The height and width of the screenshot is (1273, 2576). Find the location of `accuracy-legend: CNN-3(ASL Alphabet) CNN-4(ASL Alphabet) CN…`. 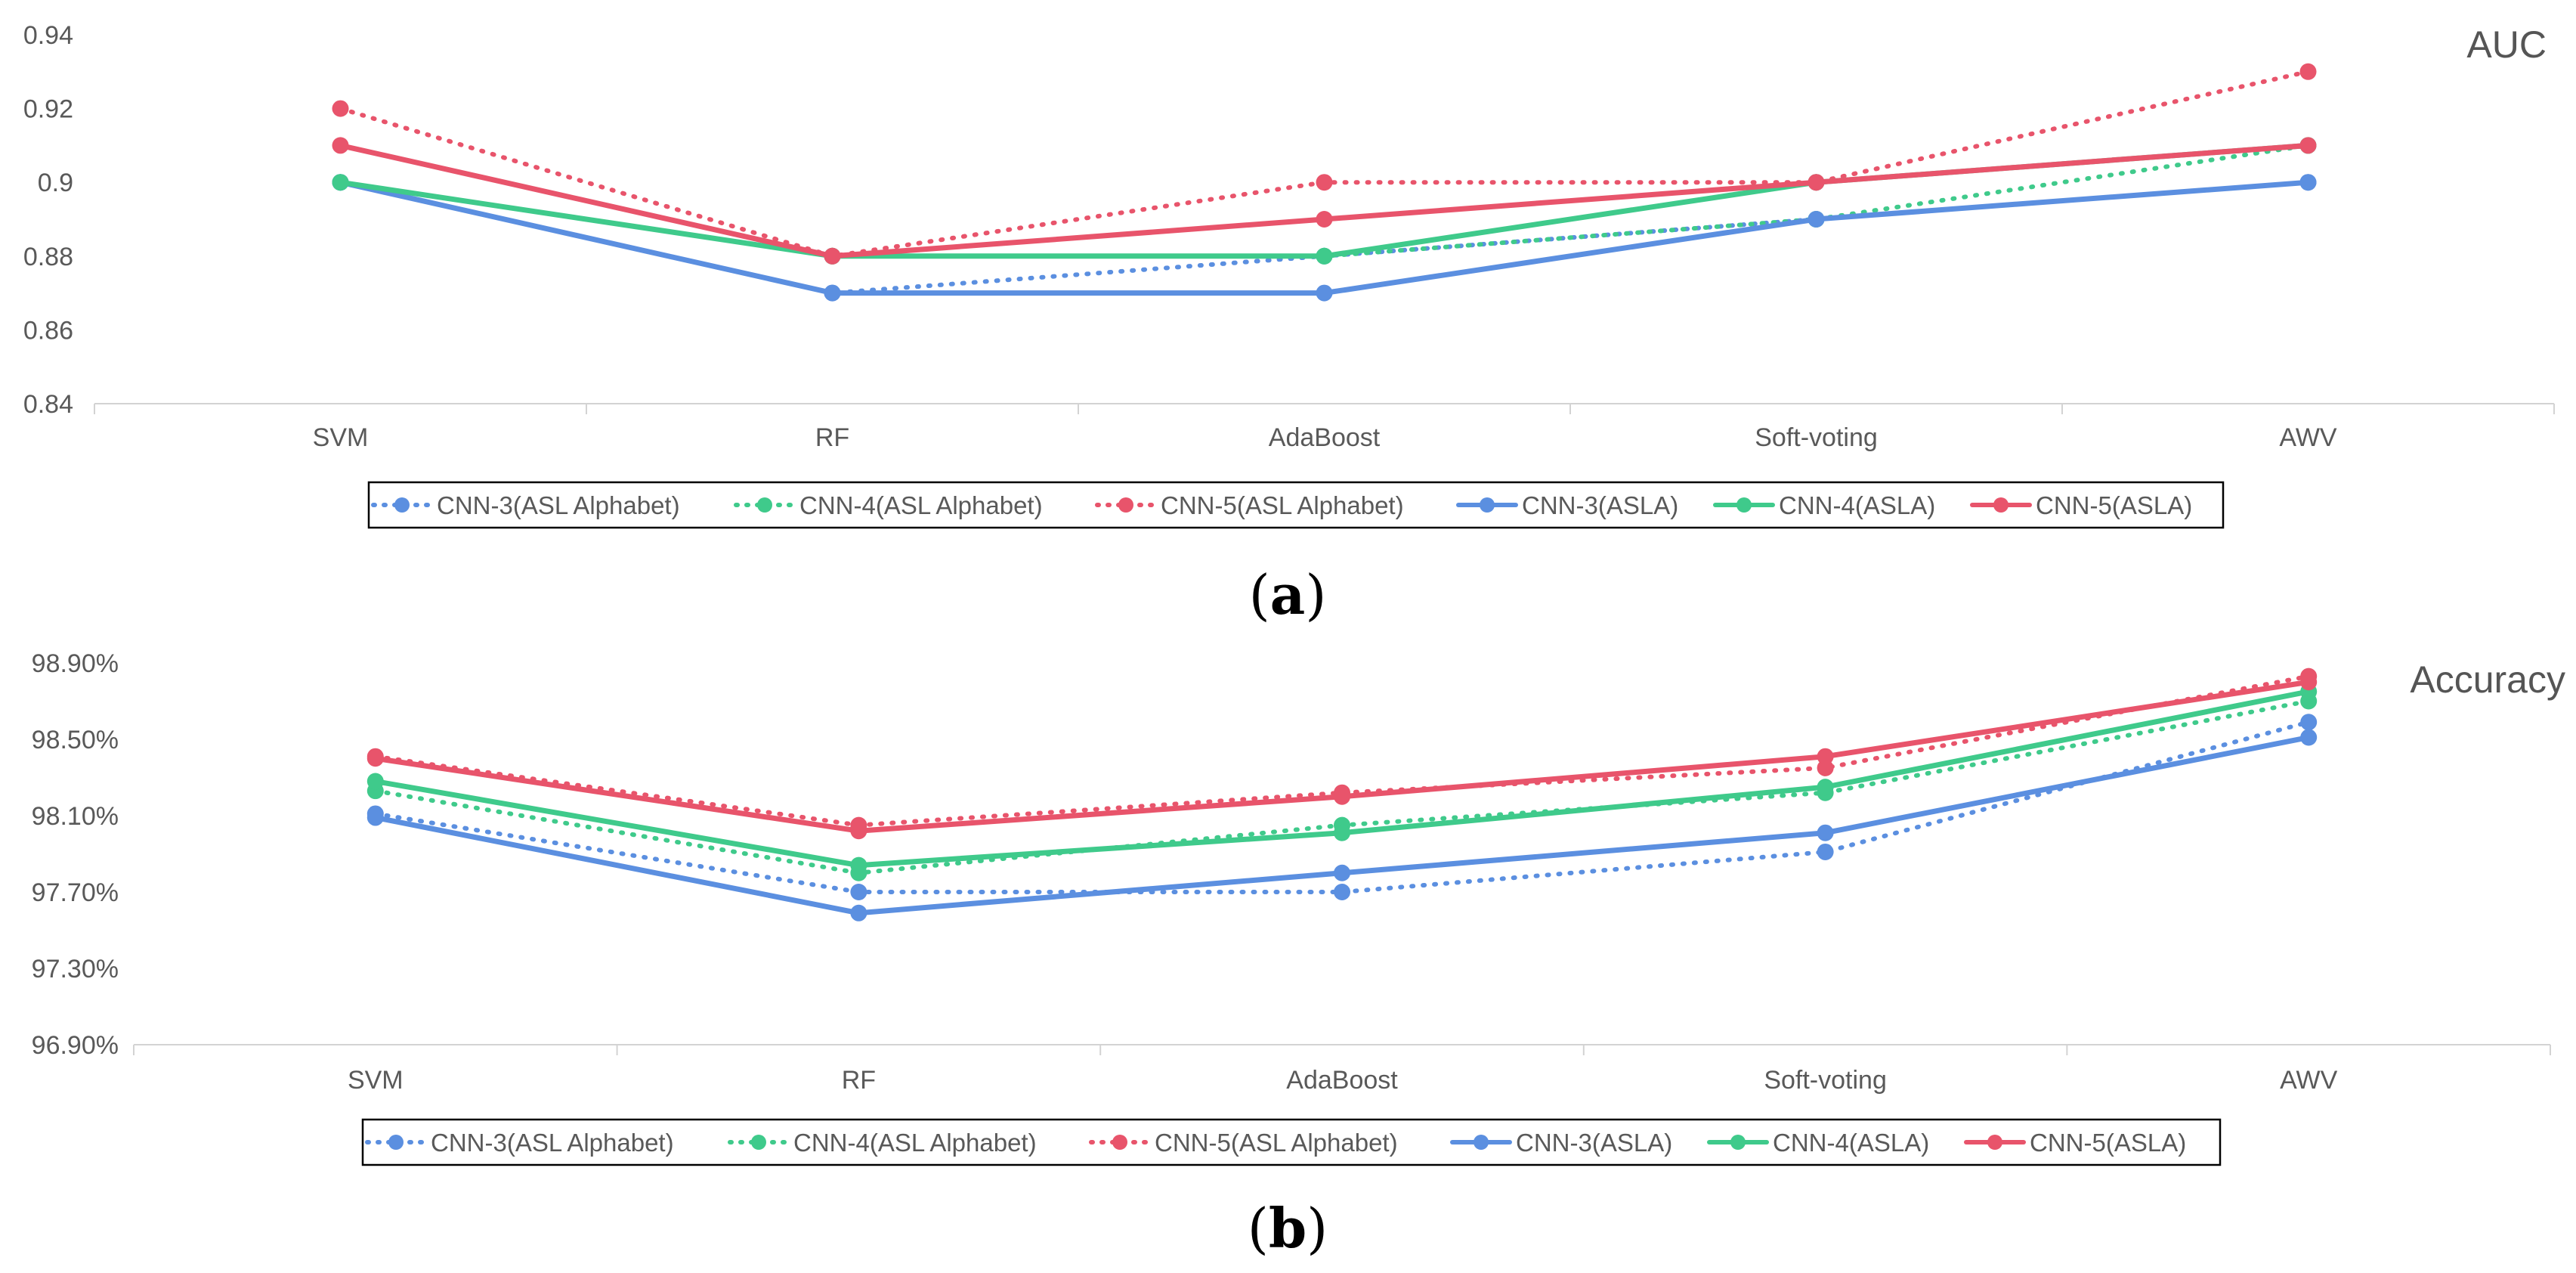

accuracy-legend: CNN-3(ASL Alphabet) CNN-4(ASL Alphabet) CN… is located at coordinates (1291, 1142).